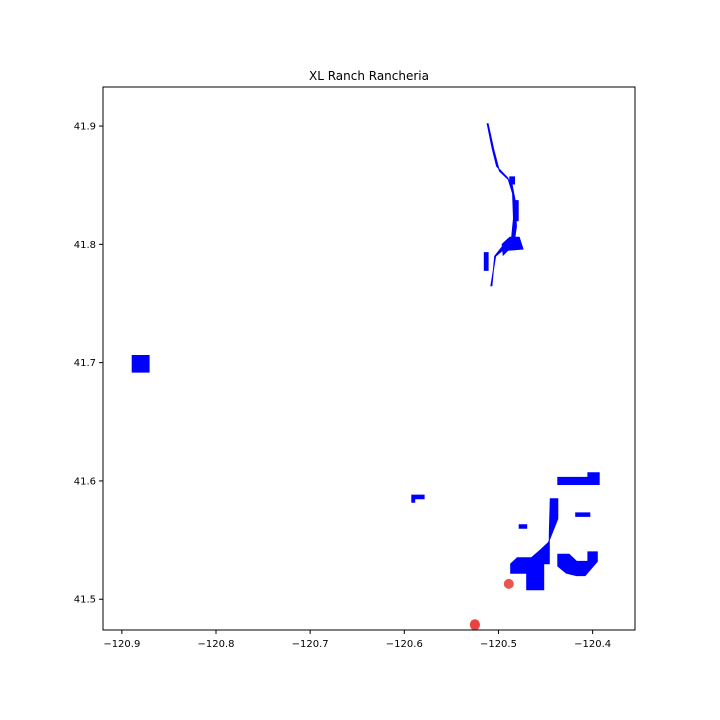 The height and width of the screenshot is (720, 720). I want to click on polygon-se-east, so click(577, 564).